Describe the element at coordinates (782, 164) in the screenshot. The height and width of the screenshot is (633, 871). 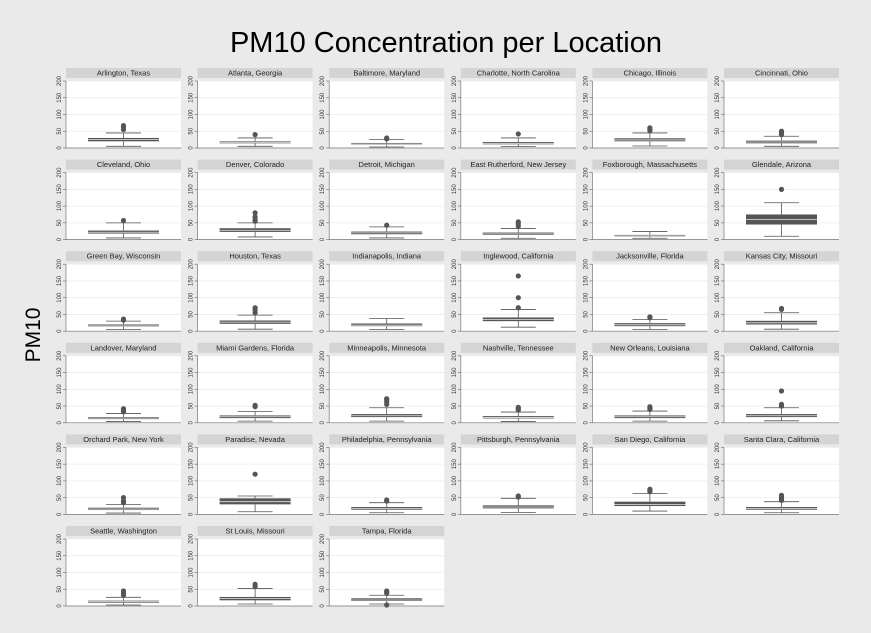
I see `facet-label: Glendale, Arizona` at that location.